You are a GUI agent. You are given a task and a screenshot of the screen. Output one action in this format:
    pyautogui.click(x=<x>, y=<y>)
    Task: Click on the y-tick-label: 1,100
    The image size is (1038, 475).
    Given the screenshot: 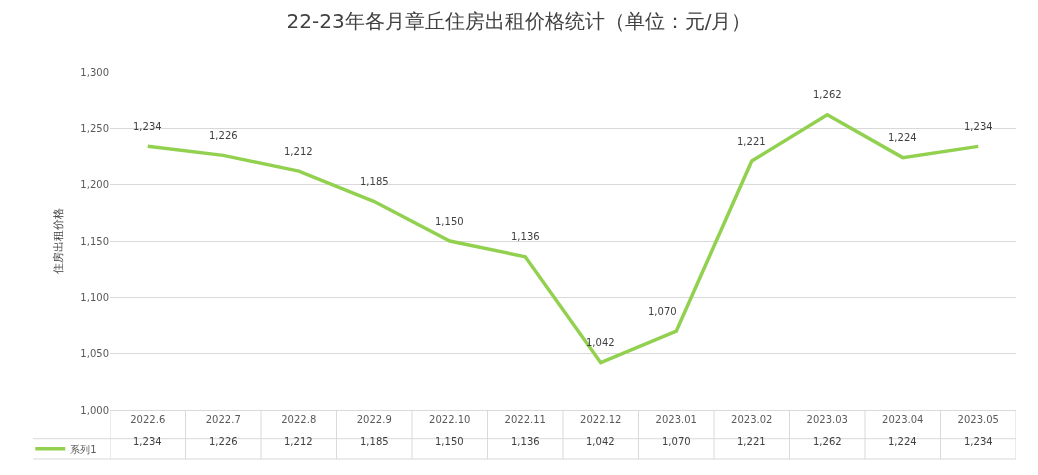 What is the action you would take?
    pyautogui.click(x=94, y=297)
    